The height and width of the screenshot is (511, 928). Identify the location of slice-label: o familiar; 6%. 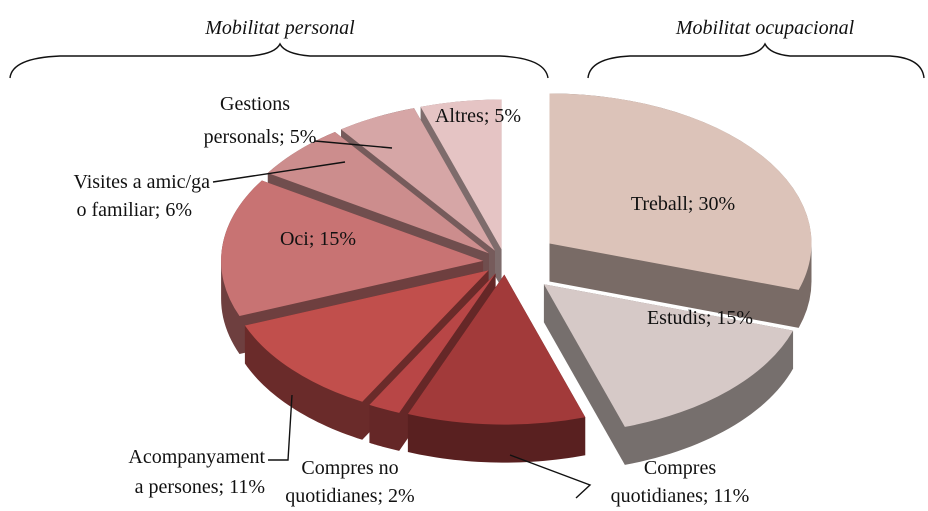
(134, 210).